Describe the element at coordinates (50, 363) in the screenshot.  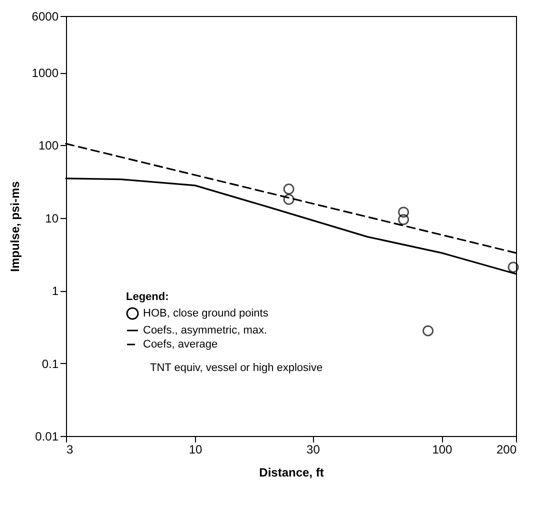
I see `y-tick-label: 0.1` at that location.